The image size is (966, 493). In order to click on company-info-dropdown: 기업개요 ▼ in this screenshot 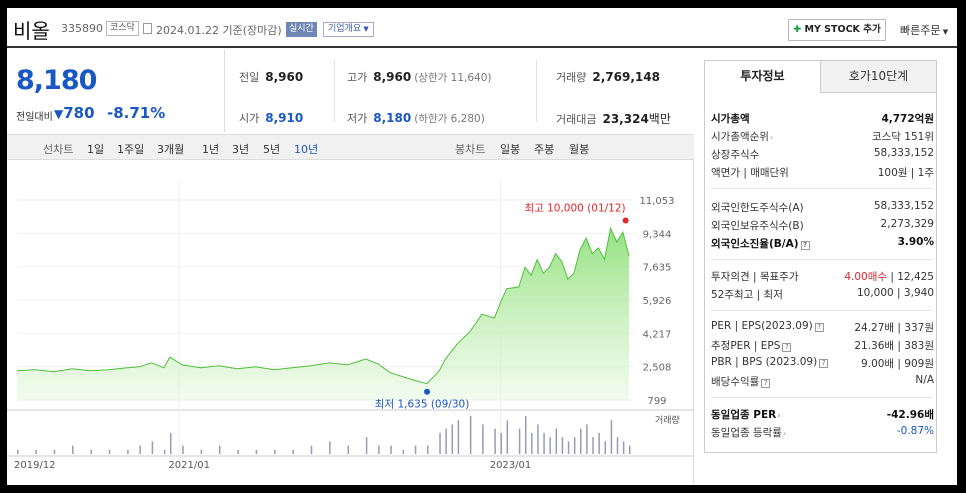, I will do `click(348, 29)`.